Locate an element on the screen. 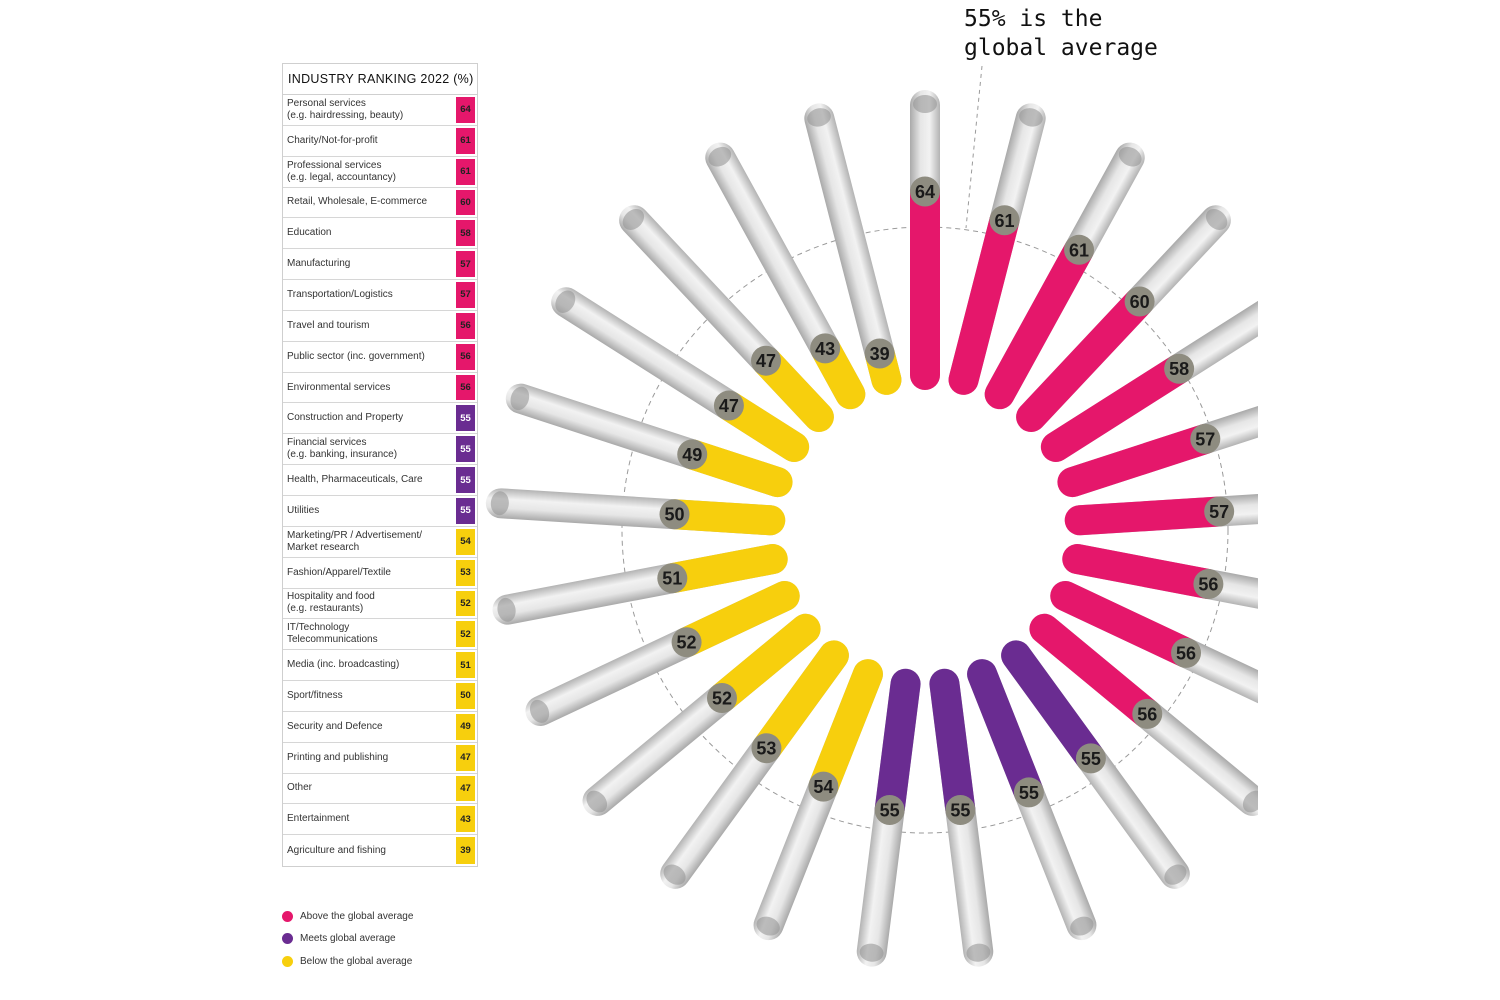 The image size is (1500, 1000). value-label: 55 is located at coordinates (1029, 793).